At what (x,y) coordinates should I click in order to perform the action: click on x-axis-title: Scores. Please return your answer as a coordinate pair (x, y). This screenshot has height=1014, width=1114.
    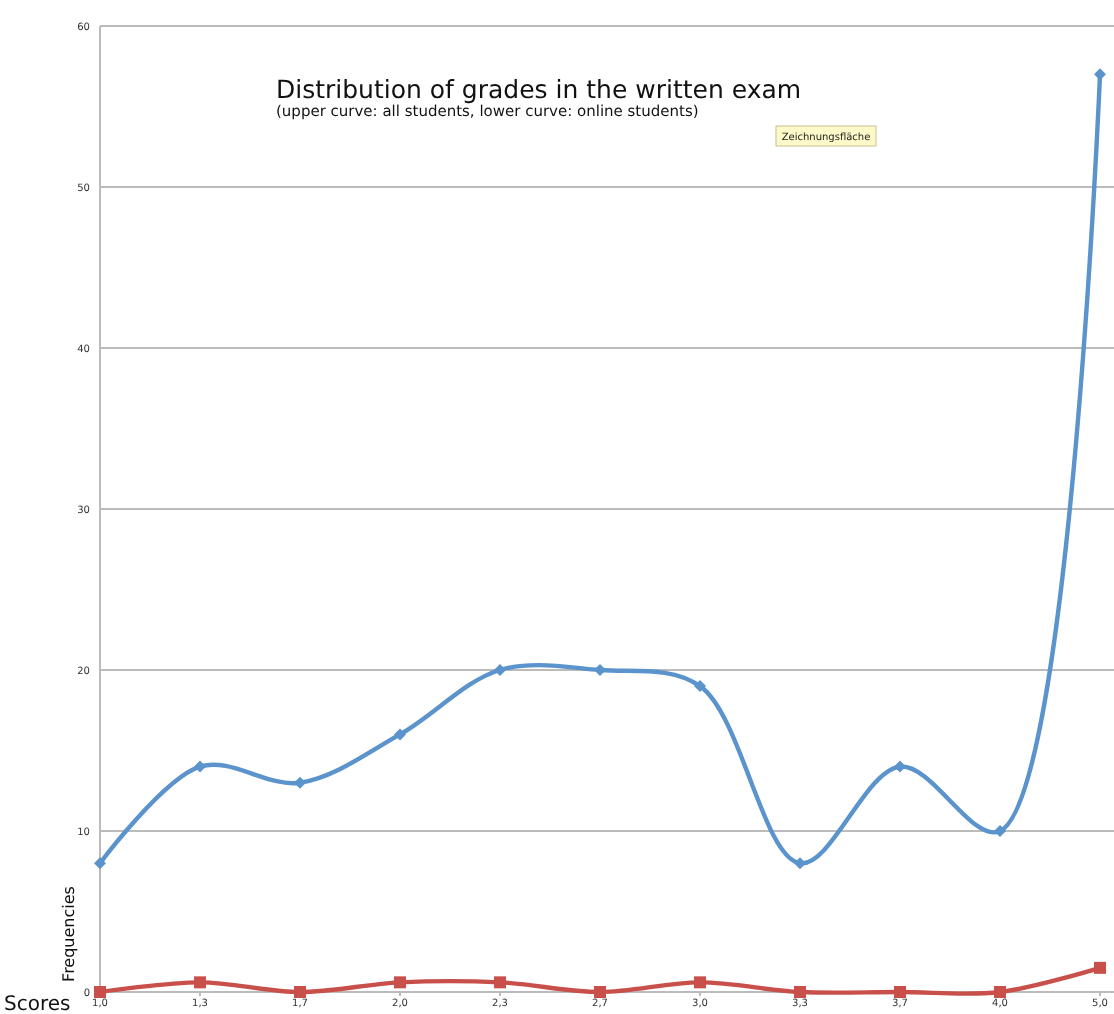
    Looking at the image, I should click on (37, 1004).